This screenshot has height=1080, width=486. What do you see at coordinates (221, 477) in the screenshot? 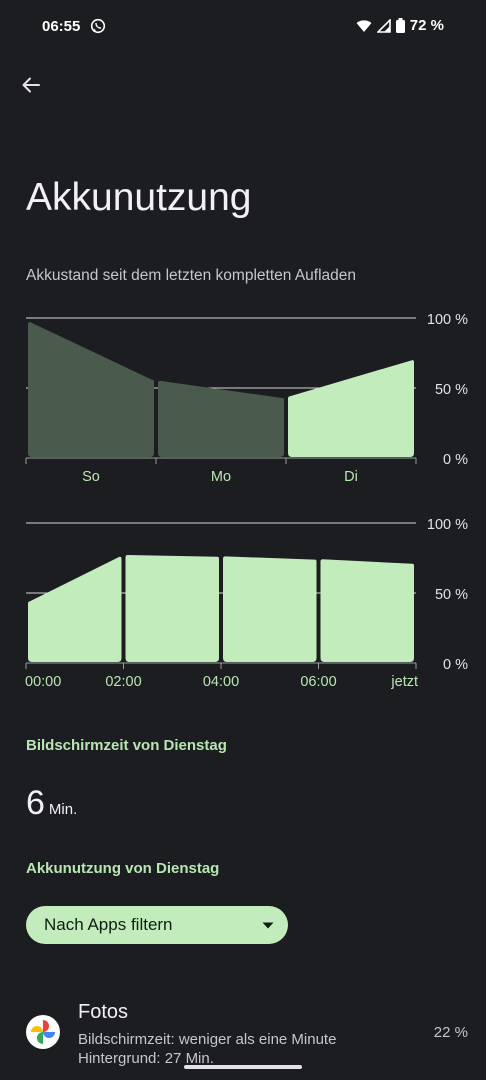
I see `x-category-label: Mo` at bounding box center [221, 477].